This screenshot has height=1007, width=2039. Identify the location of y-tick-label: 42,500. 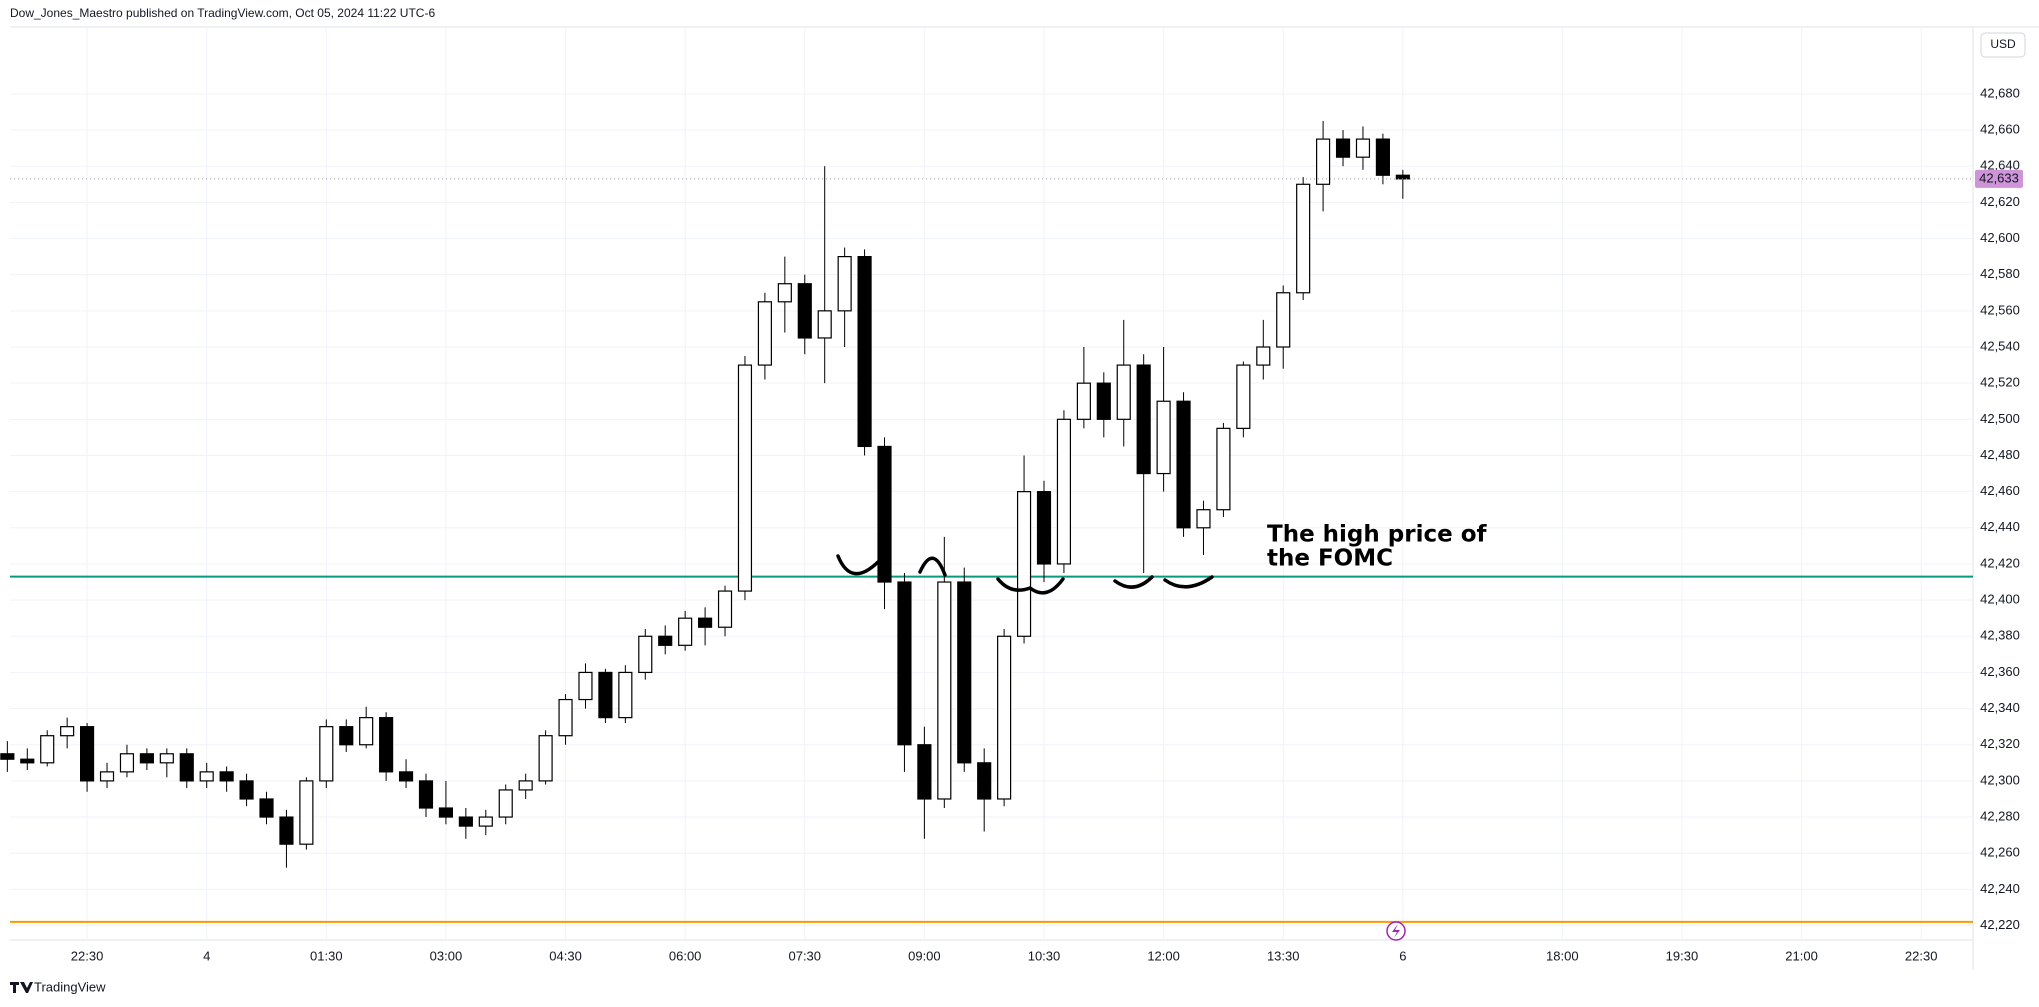
(2000, 418).